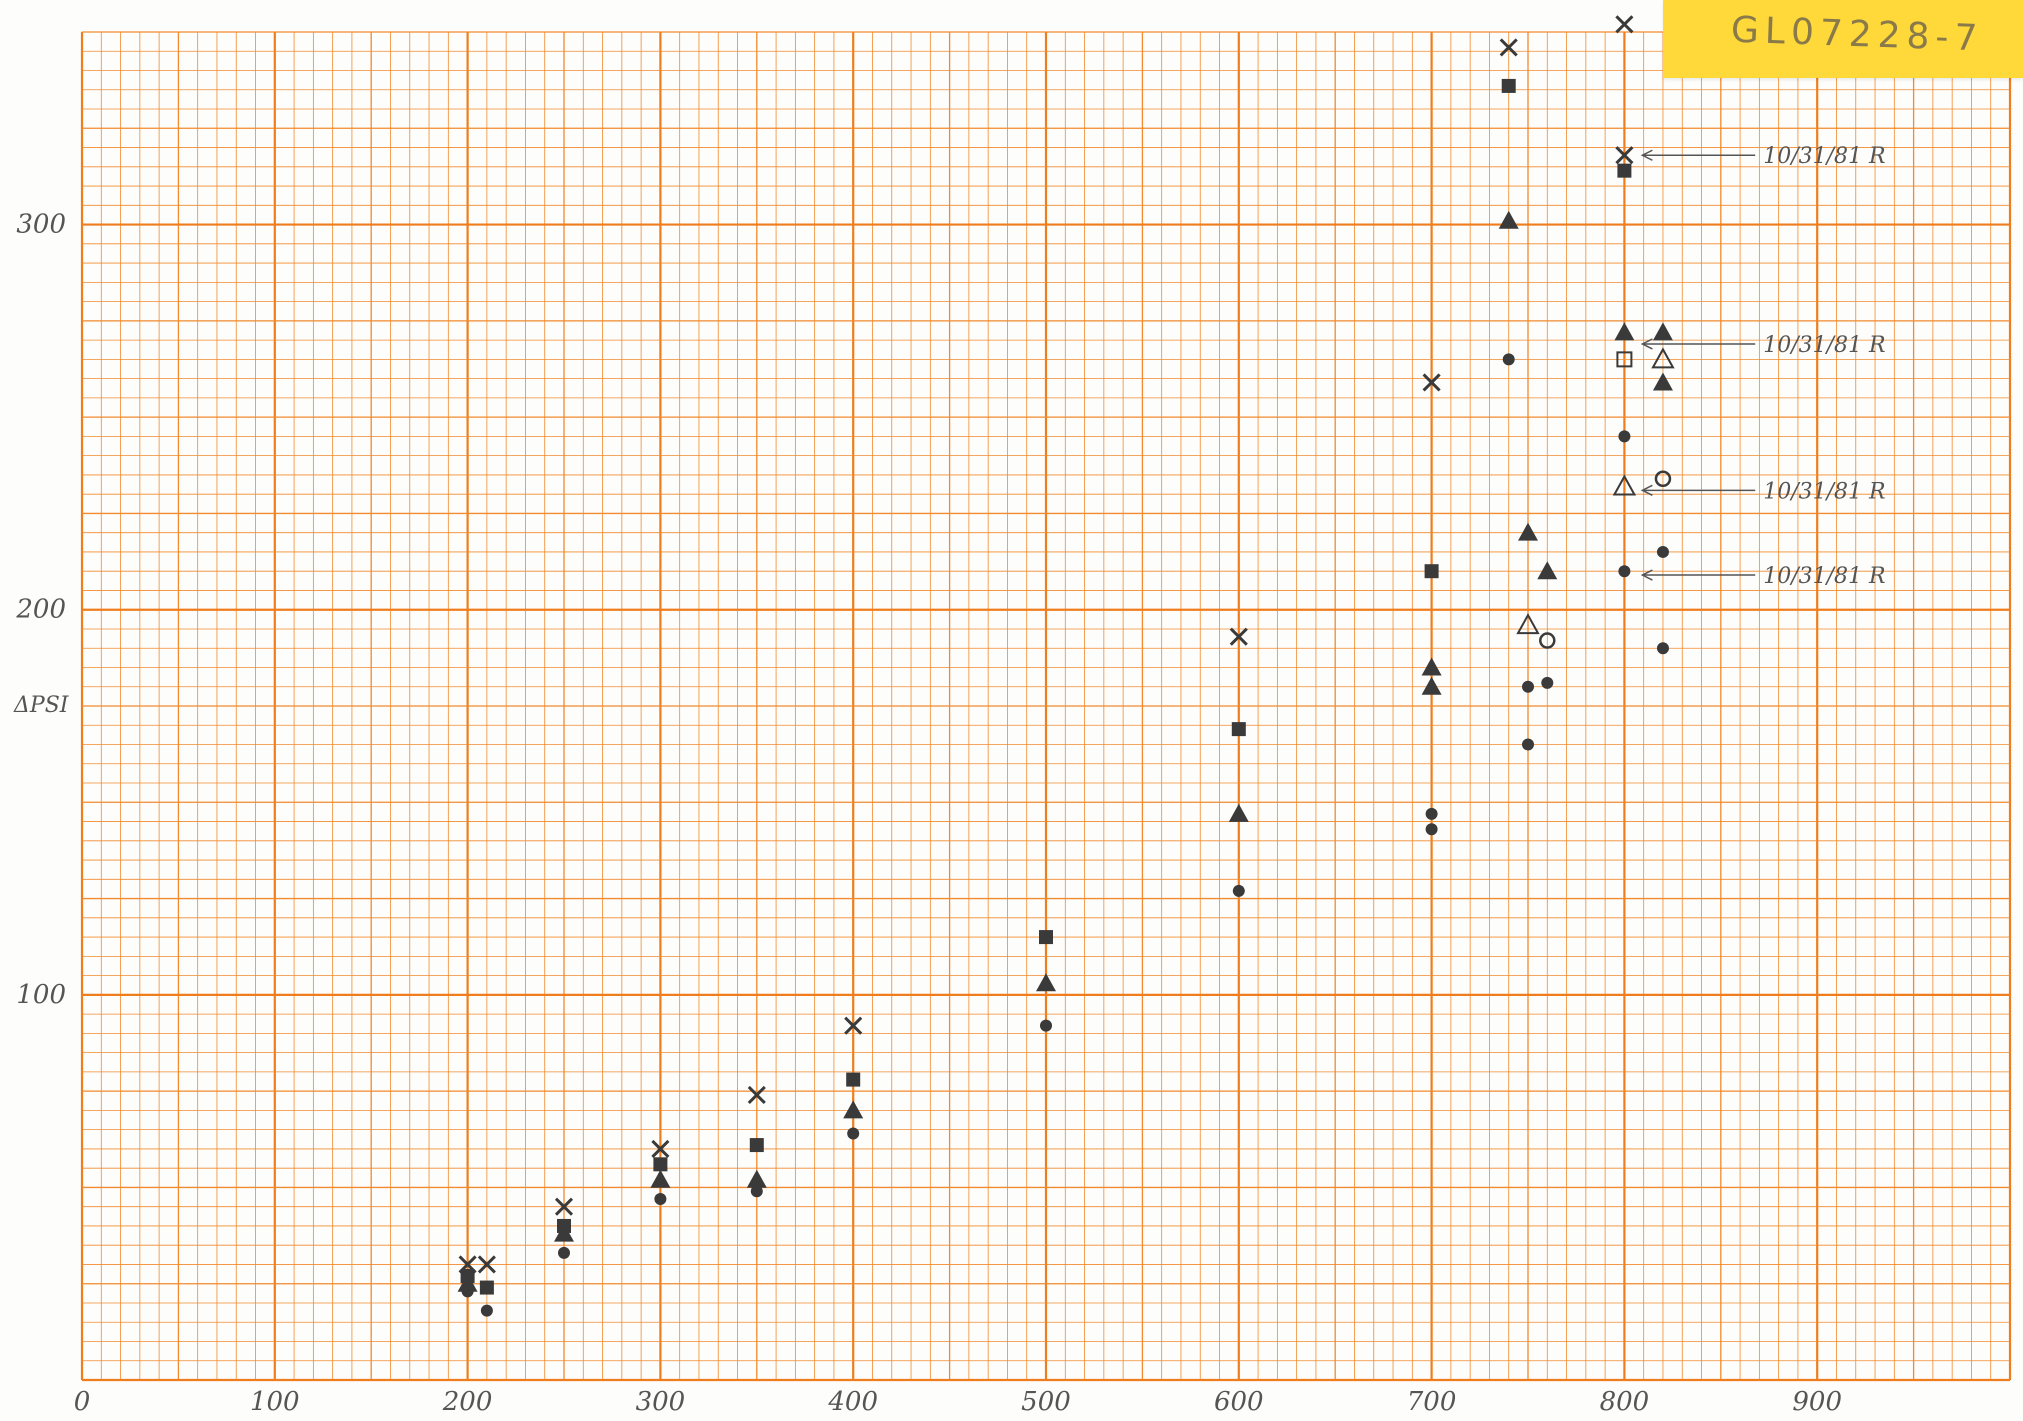 Image resolution: width=2023 pixels, height=1421 pixels. What do you see at coordinates (41, 225) in the screenshot?
I see `y-tick-label: 300` at bounding box center [41, 225].